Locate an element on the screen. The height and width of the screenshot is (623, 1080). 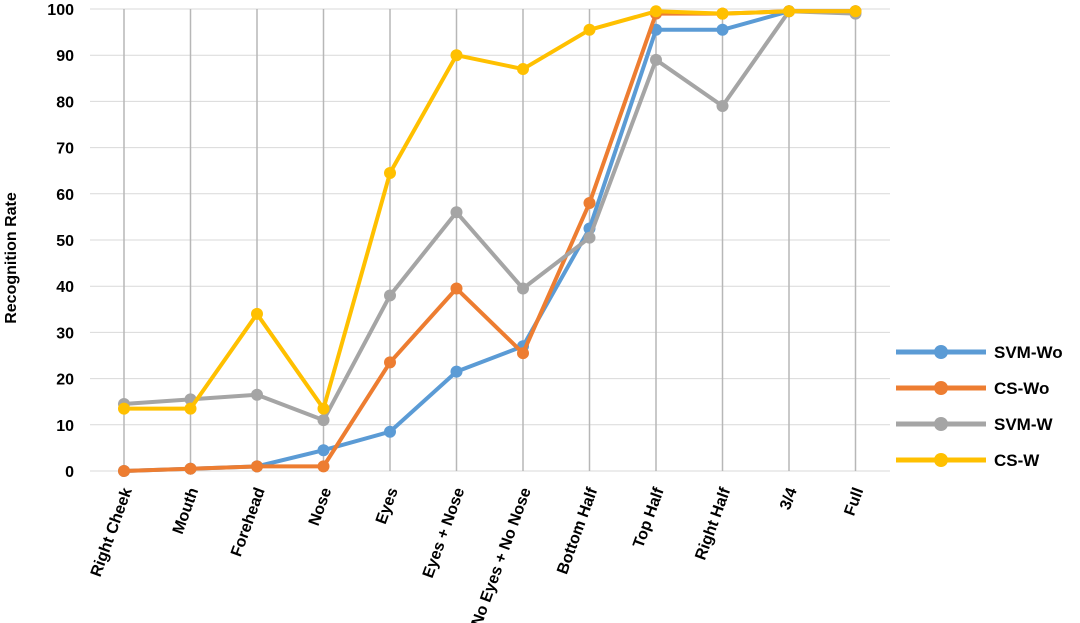
y-tick-label: 10 is located at coordinates (65, 426).